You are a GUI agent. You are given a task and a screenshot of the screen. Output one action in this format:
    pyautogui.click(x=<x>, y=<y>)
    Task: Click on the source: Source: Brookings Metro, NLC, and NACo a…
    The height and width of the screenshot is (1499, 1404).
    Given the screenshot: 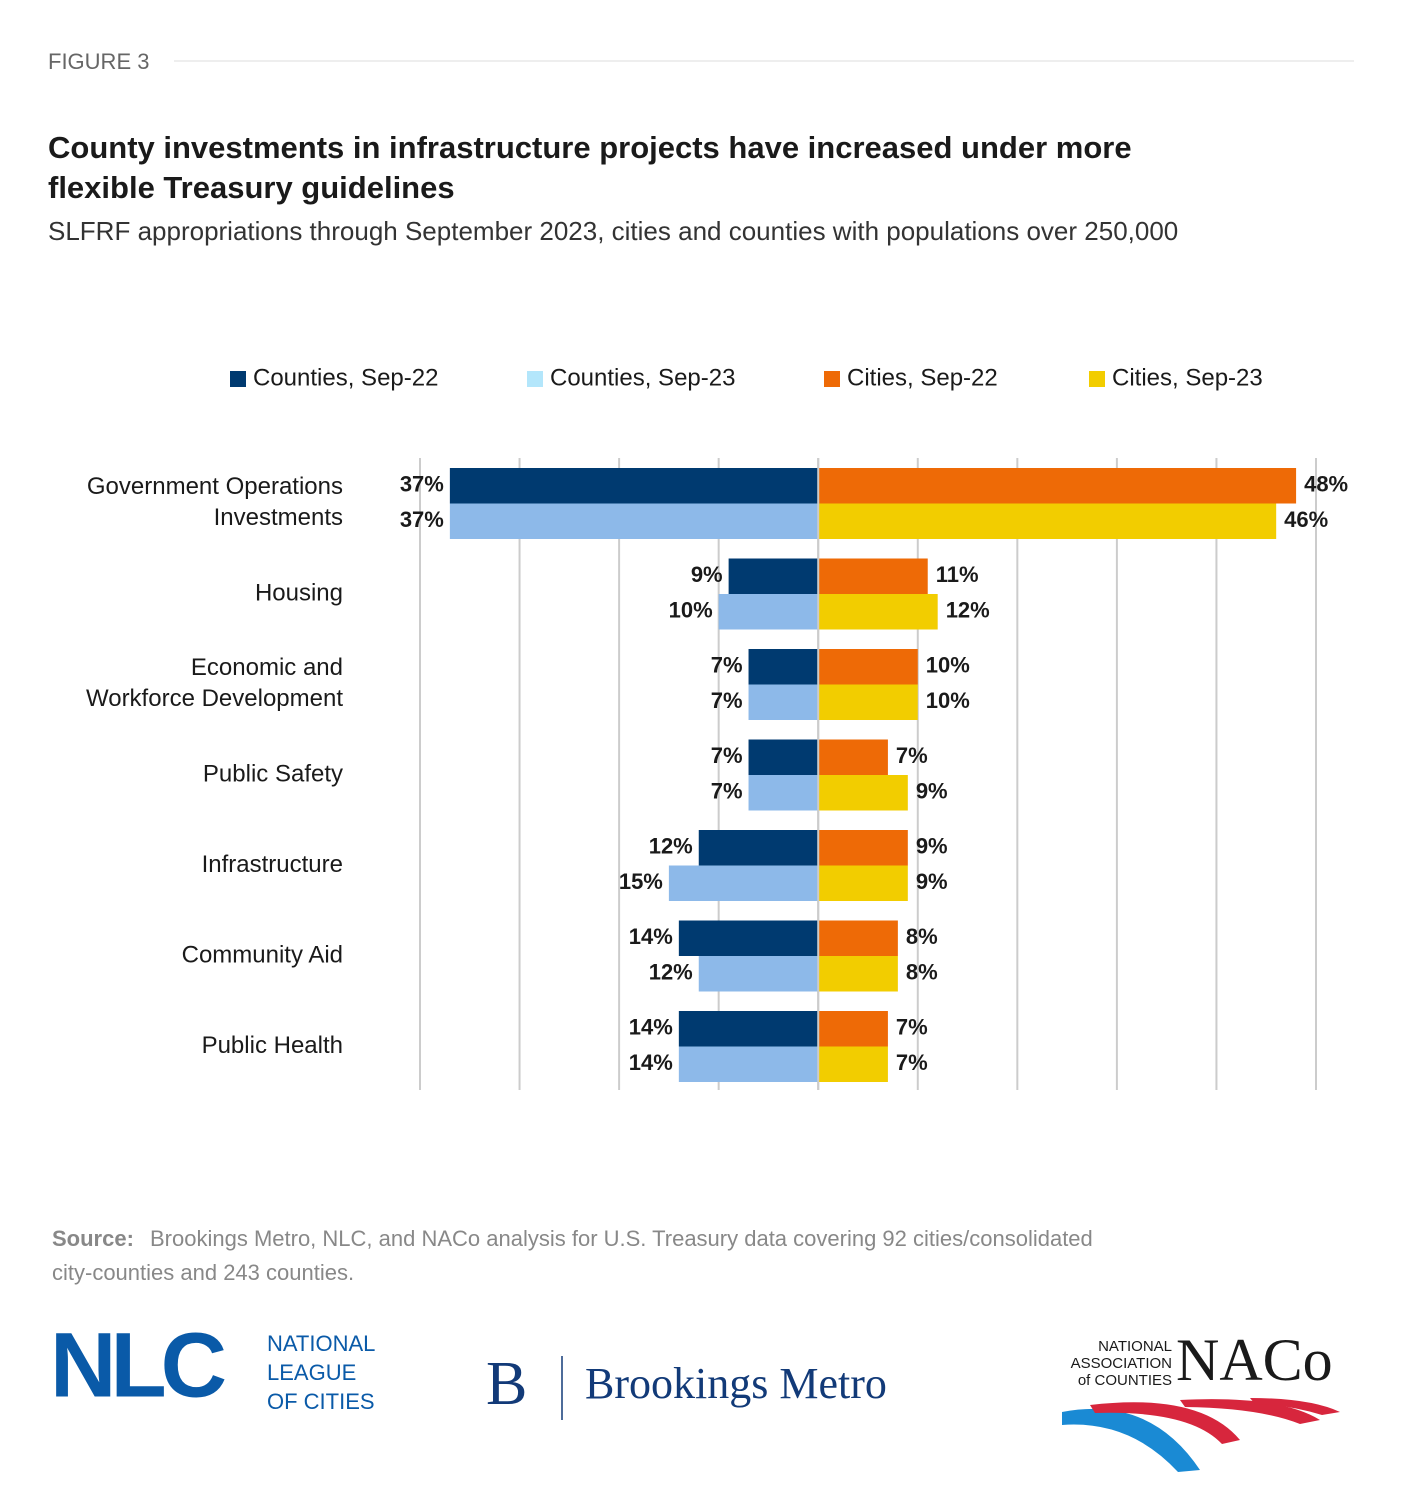 What is the action you would take?
    pyautogui.click(x=572, y=1255)
    